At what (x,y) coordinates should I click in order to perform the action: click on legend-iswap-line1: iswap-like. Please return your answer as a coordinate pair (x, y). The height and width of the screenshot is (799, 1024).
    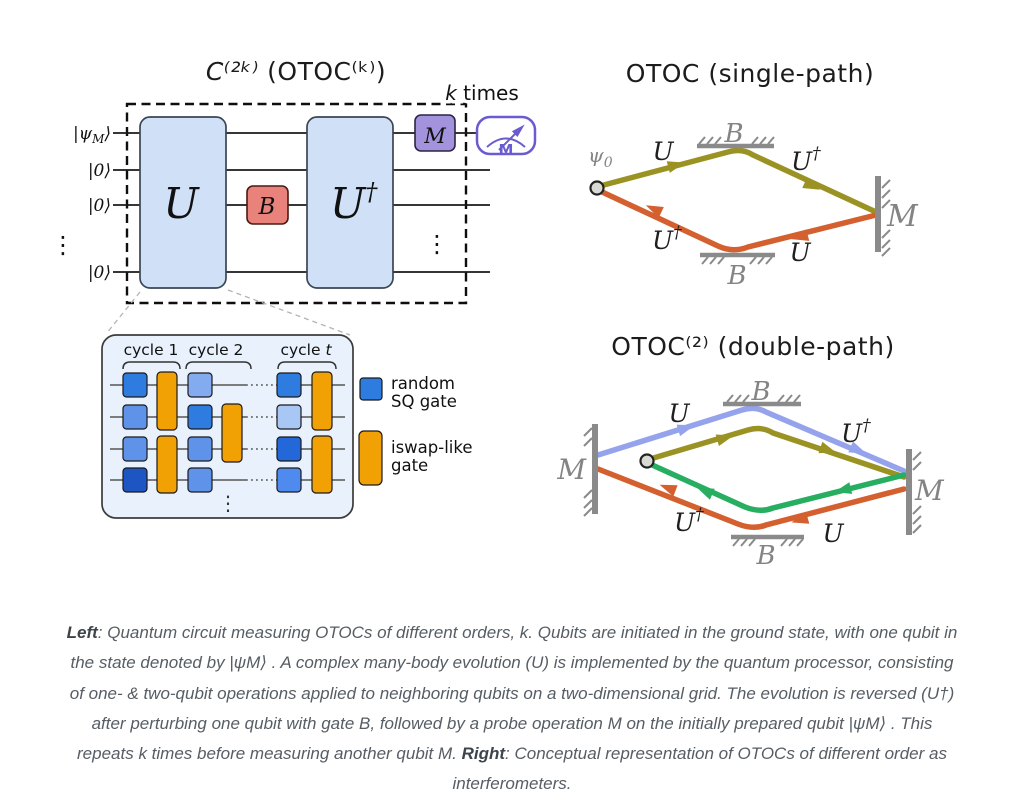
    Looking at the image, I should click on (432, 447).